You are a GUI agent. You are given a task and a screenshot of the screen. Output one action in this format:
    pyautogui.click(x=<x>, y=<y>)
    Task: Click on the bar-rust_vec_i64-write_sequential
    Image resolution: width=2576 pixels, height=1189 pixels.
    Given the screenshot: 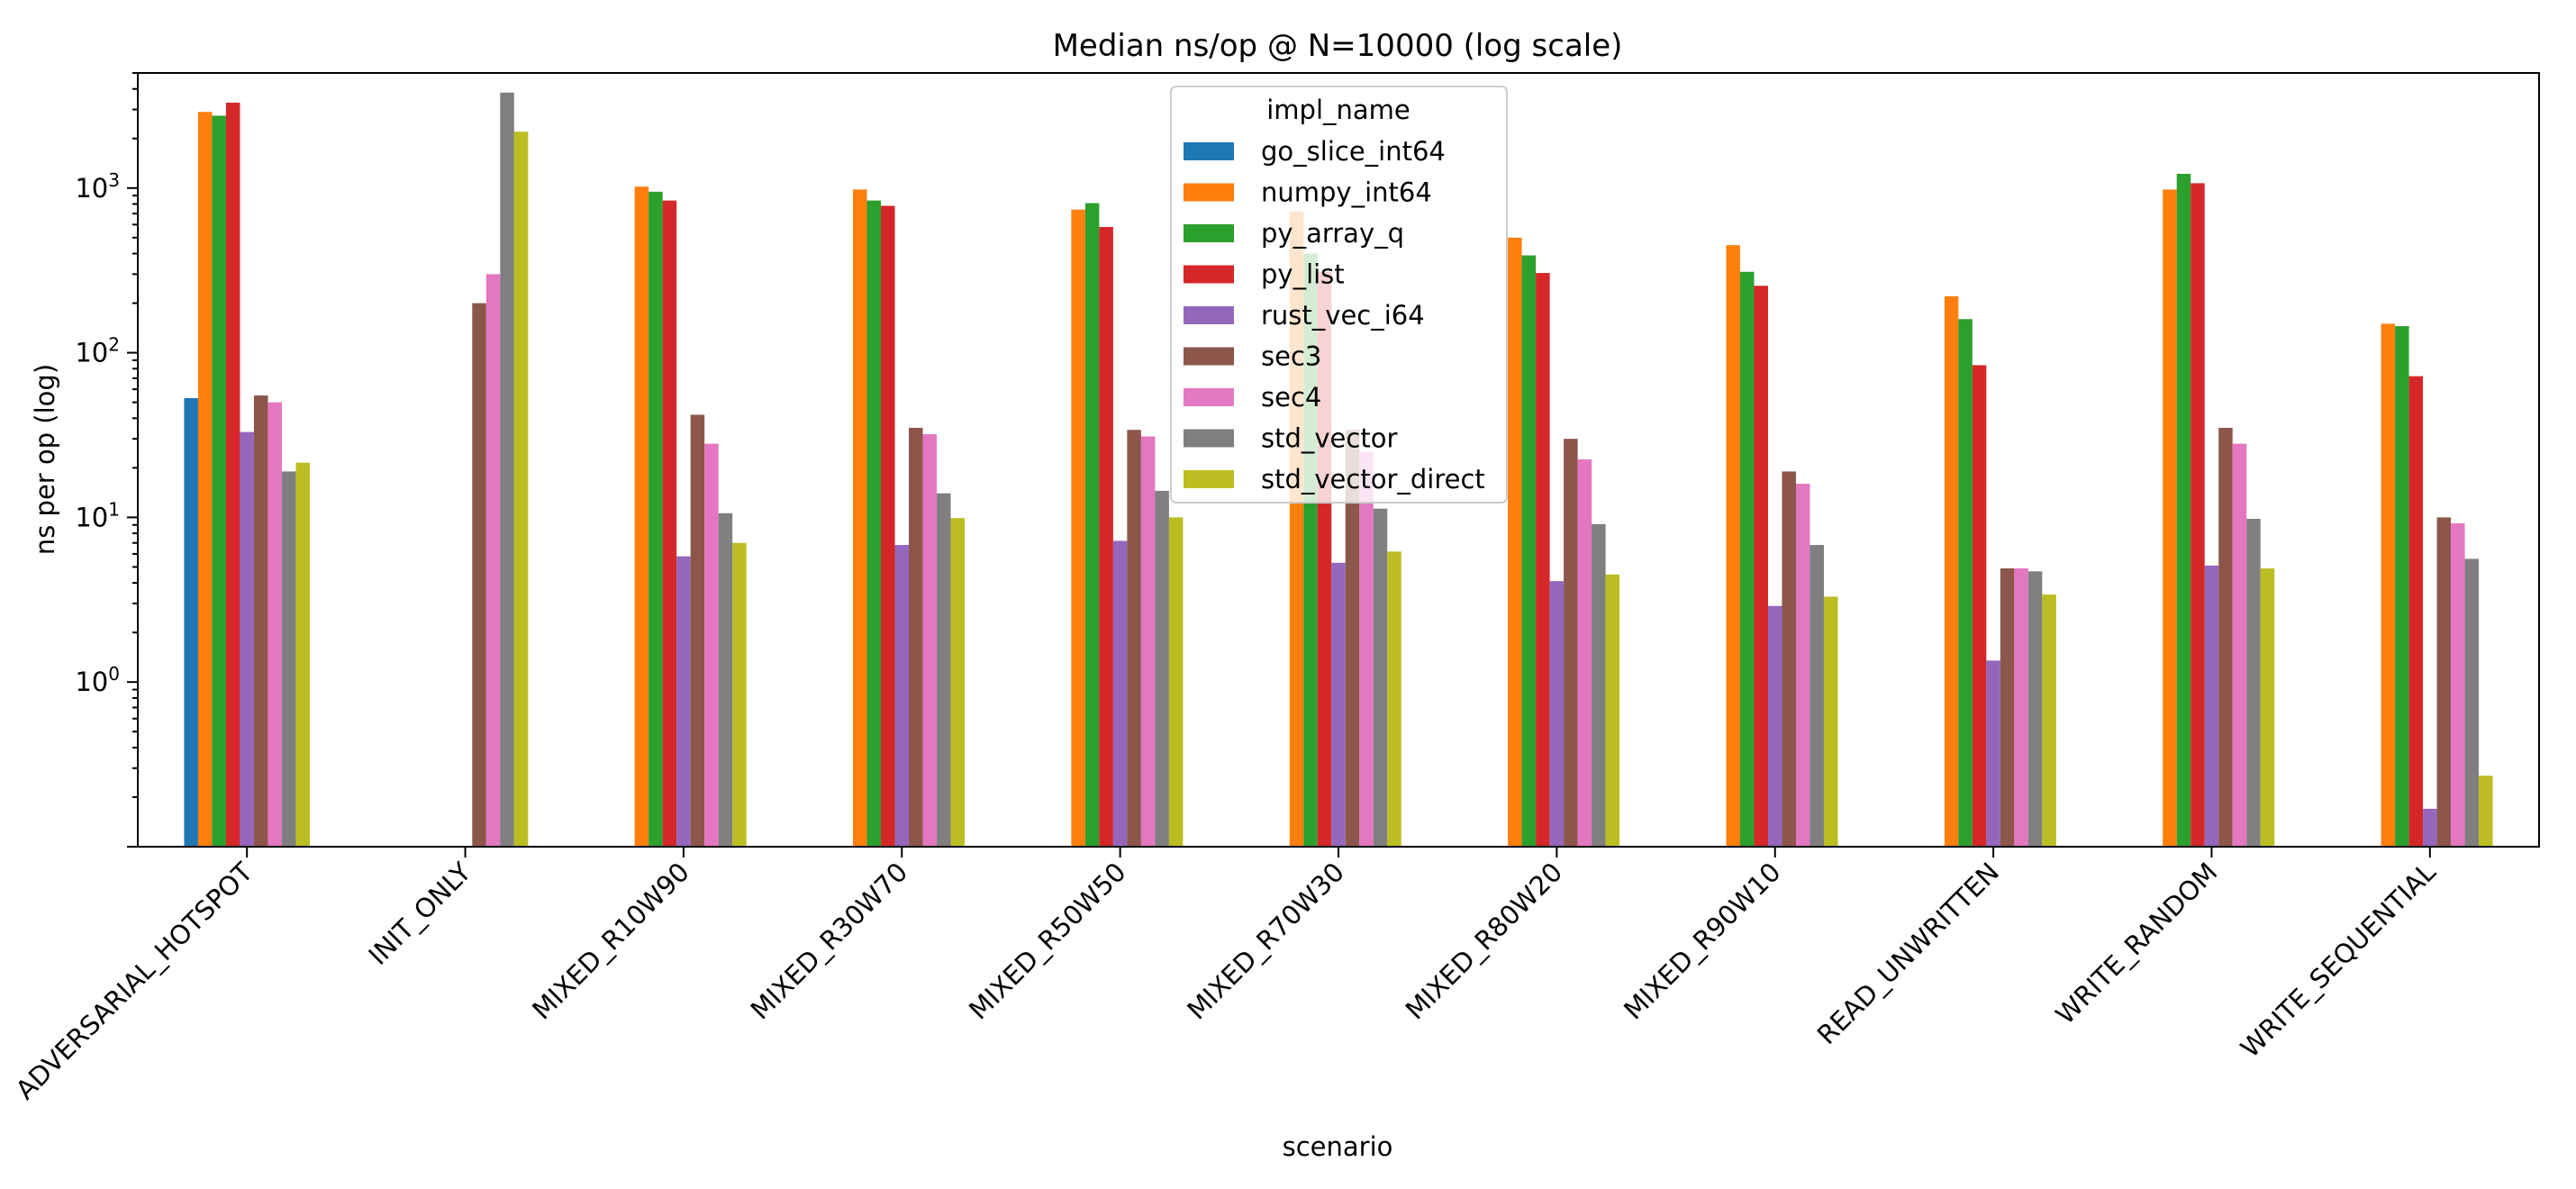 What is the action you would take?
    pyautogui.click(x=2430, y=828)
    